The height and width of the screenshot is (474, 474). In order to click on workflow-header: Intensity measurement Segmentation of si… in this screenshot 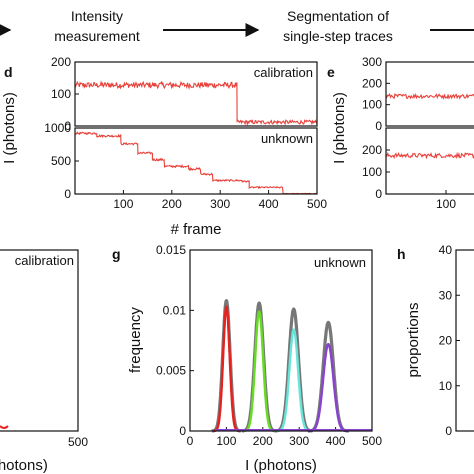, I will do `click(237, 26)`.